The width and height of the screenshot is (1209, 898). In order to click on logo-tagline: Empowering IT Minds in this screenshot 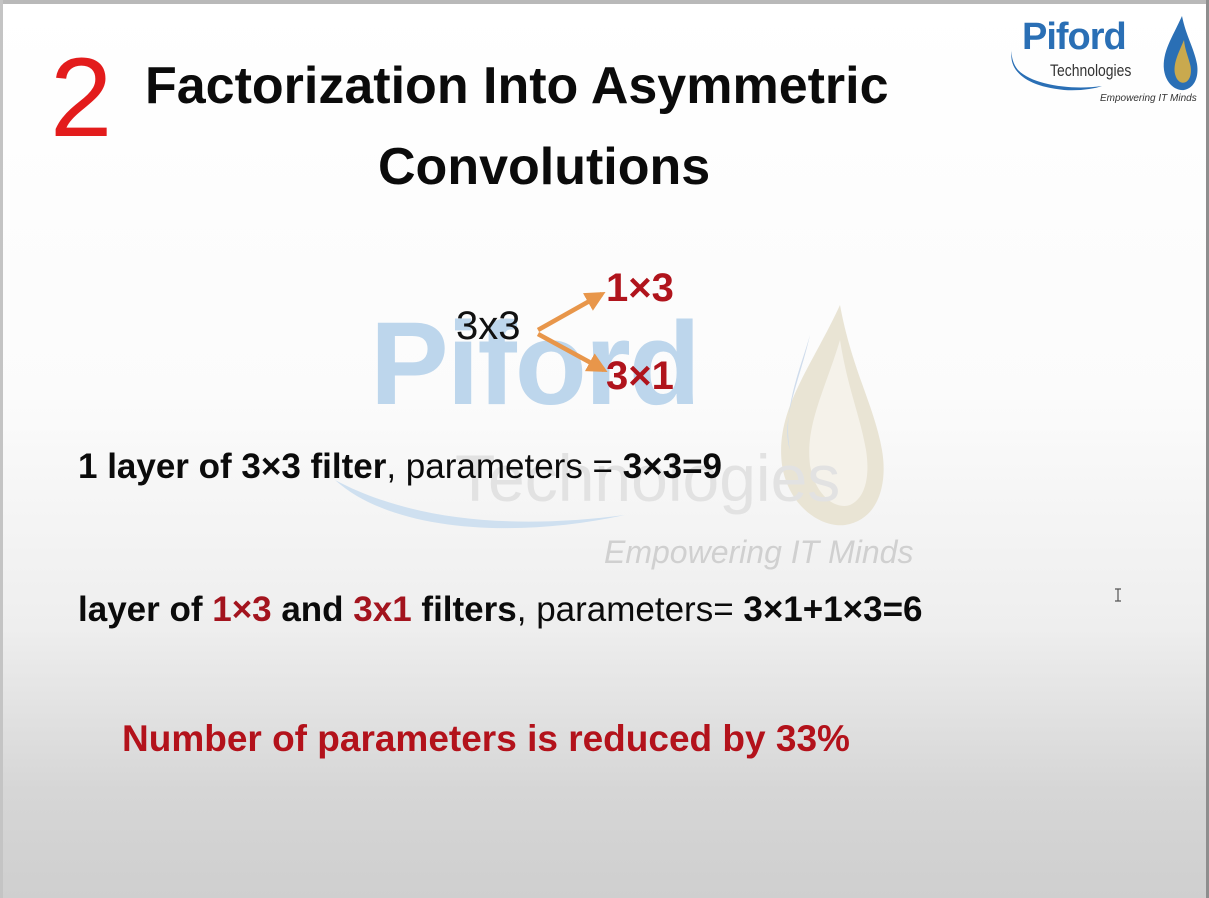, I will do `click(1148, 98)`.